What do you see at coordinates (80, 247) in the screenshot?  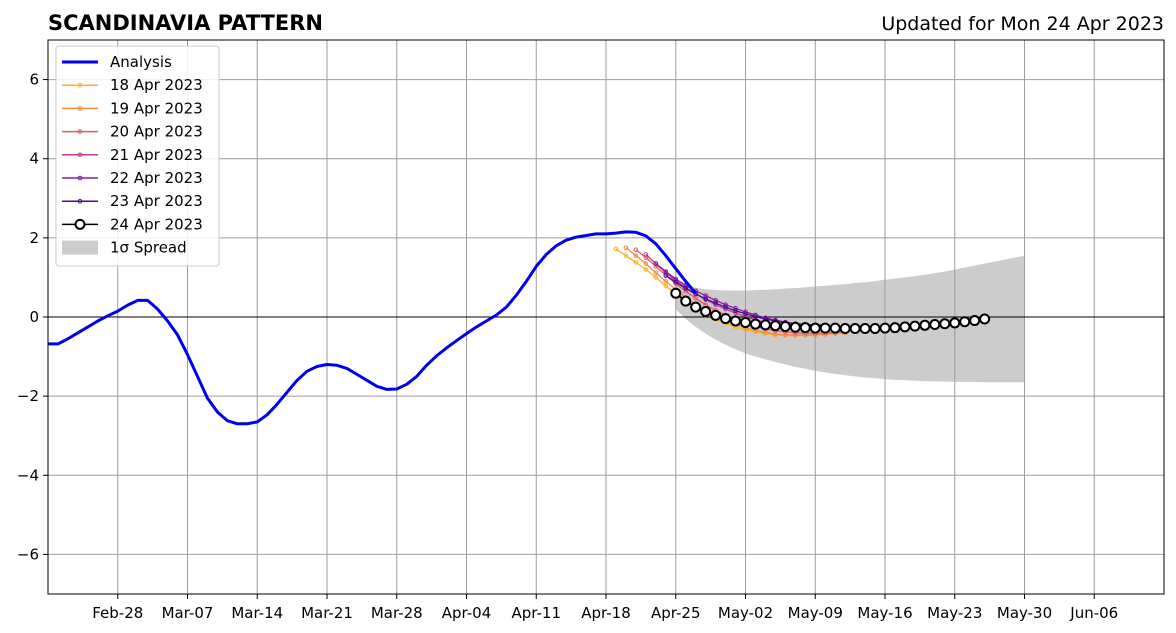 I see `legend-swatch` at bounding box center [80, 247].